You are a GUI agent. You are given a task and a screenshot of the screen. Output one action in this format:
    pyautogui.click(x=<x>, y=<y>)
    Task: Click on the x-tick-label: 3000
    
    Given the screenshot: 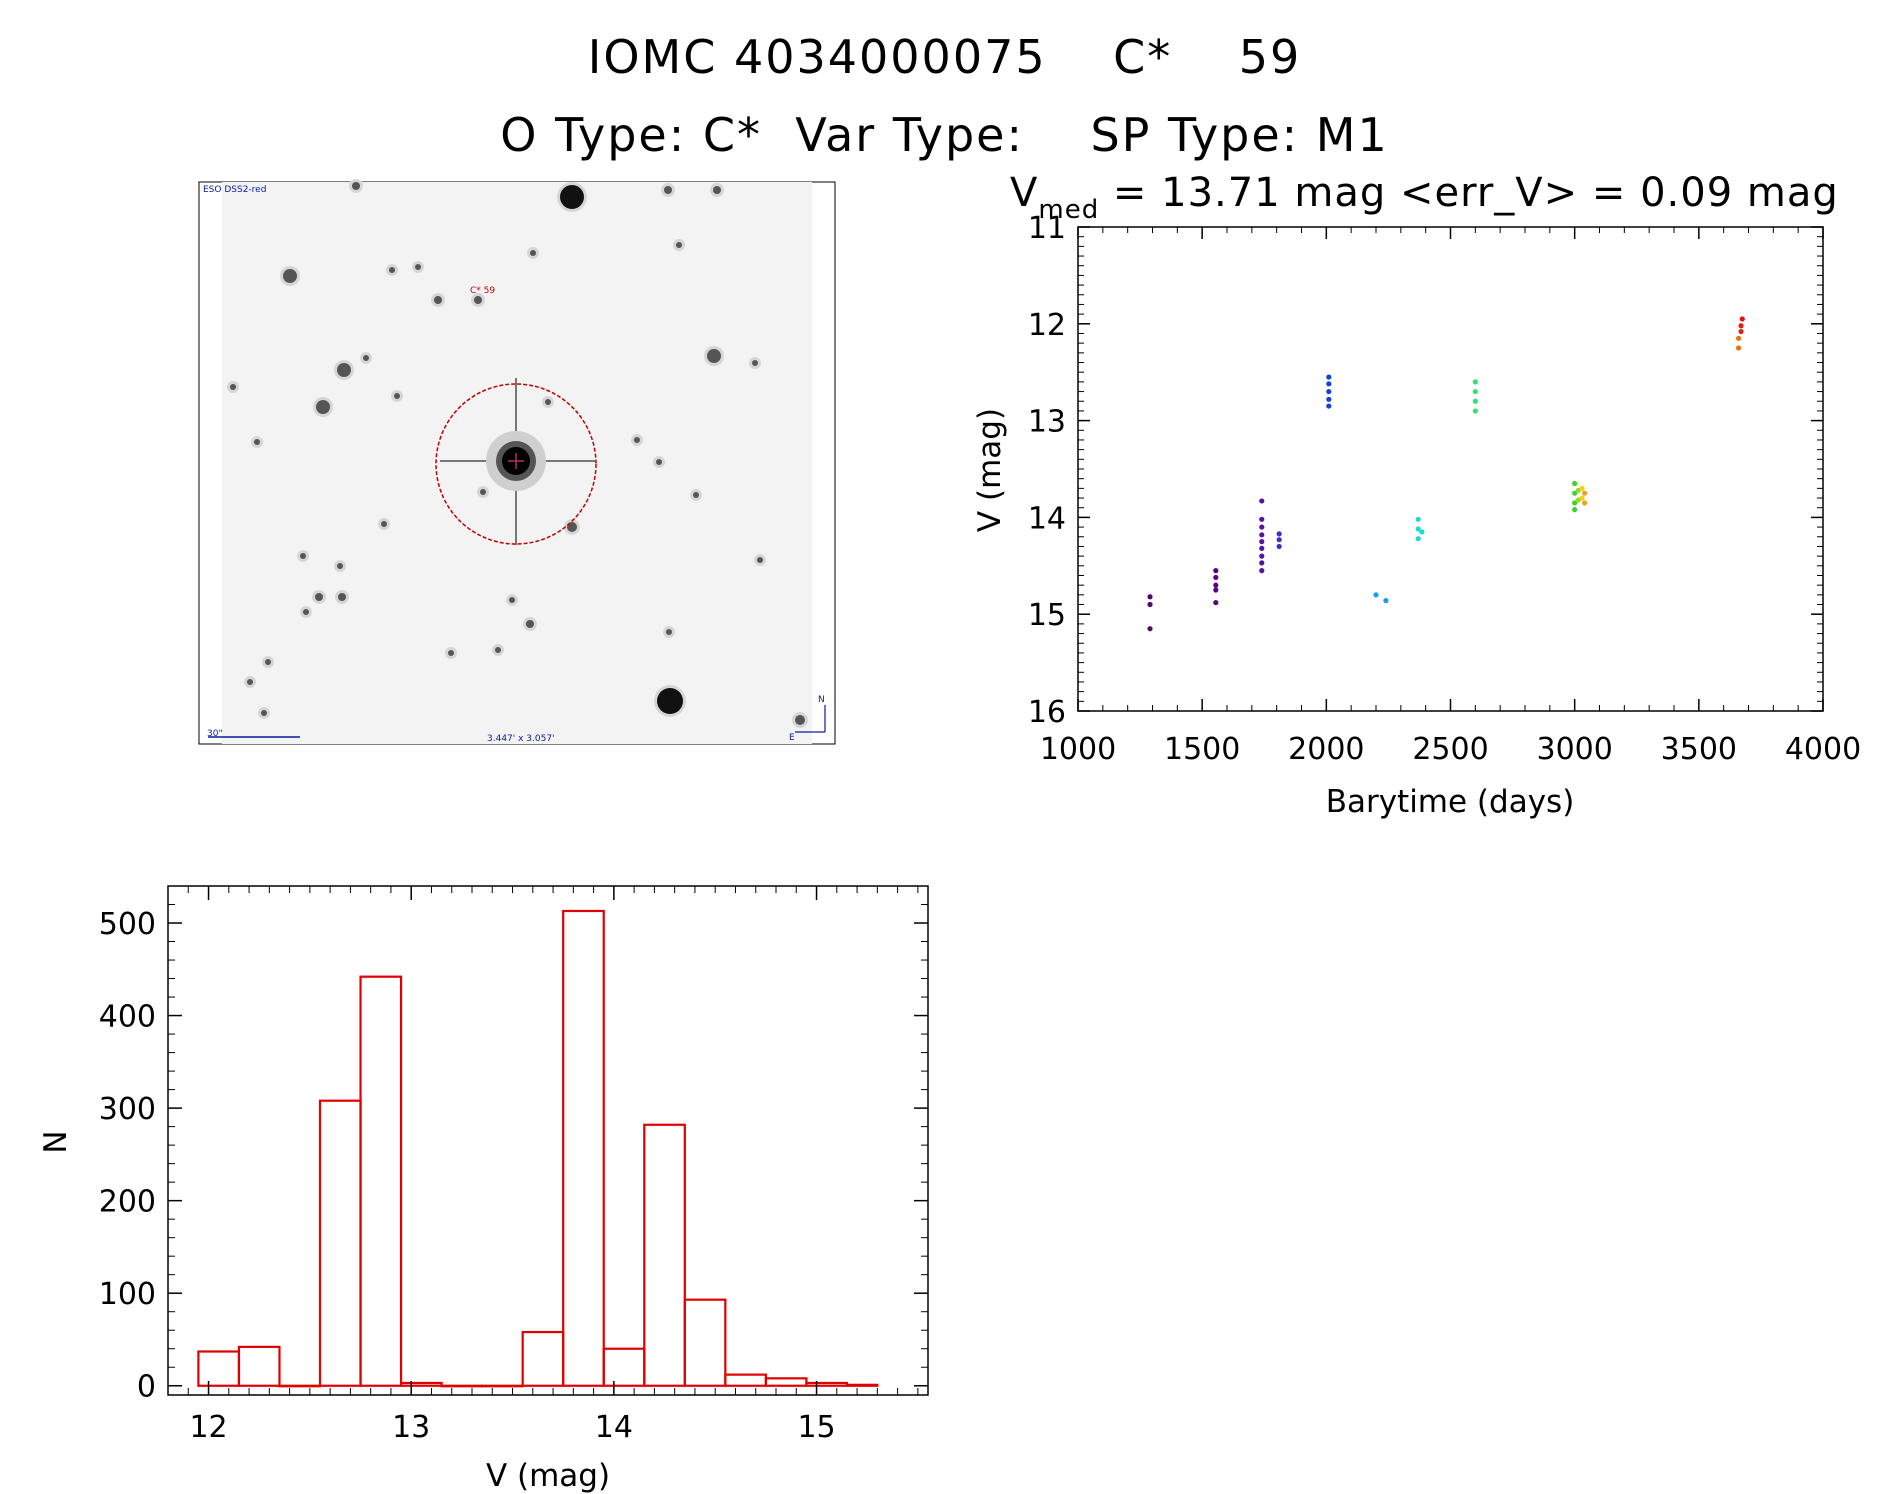 What is the action you would take?
    pyautogui.click(x=1574, y=749)
    